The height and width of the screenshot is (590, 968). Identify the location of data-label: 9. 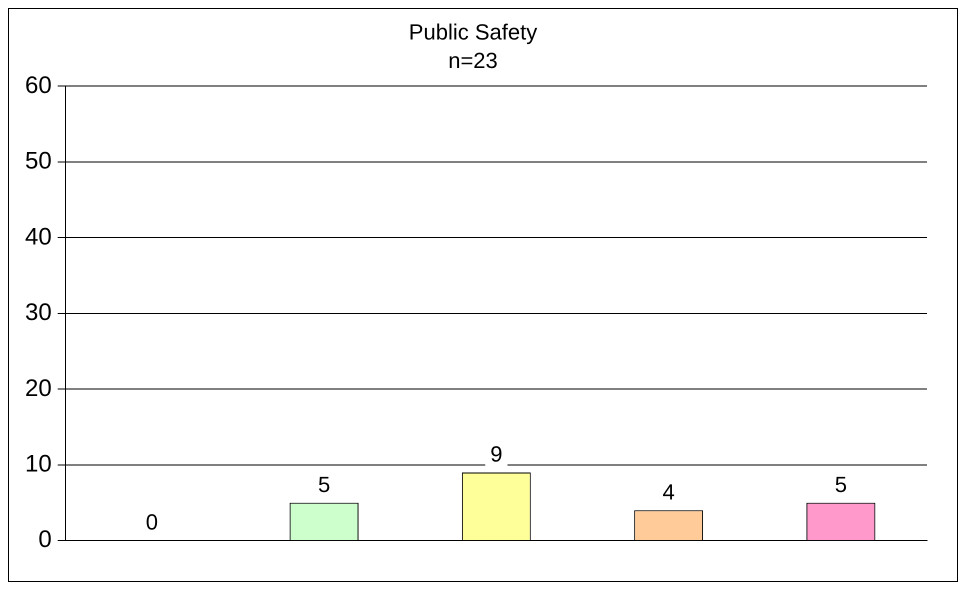
(496, 454).